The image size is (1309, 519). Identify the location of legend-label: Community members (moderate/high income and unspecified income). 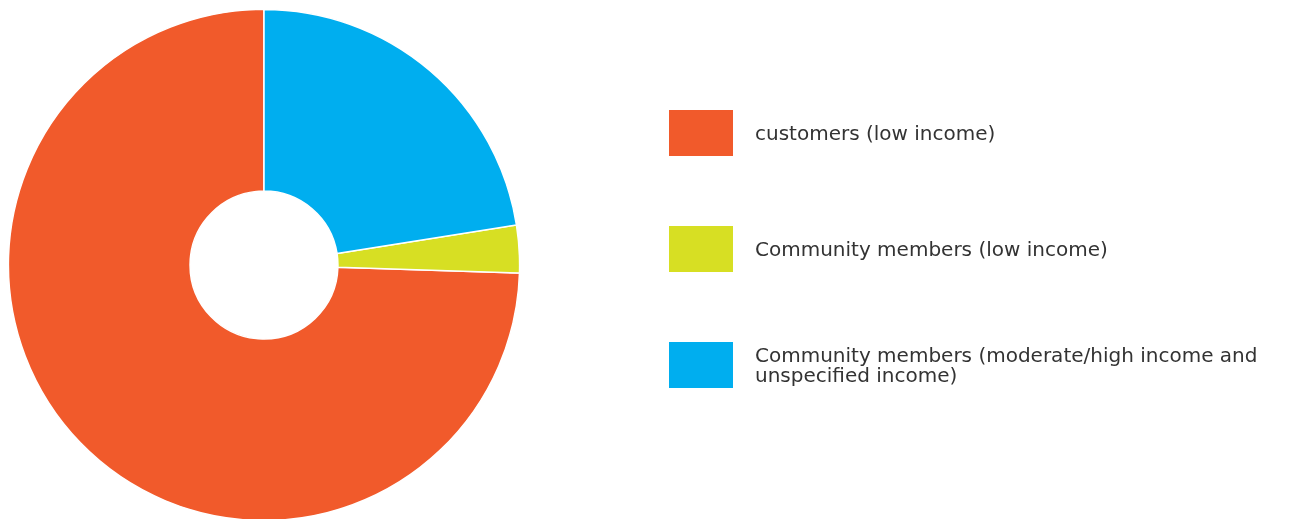
(1009, 365).